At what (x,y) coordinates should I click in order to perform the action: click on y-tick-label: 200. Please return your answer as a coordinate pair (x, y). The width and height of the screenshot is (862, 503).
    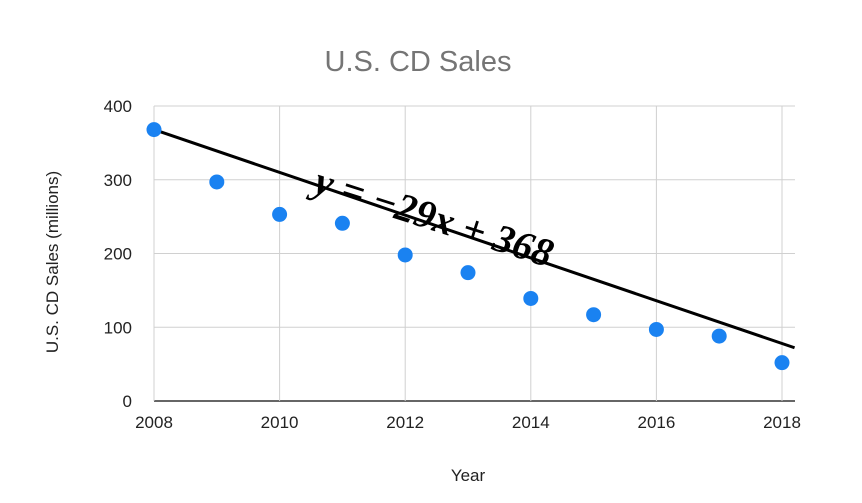
    Looking at the image, I should click on (118, 254).